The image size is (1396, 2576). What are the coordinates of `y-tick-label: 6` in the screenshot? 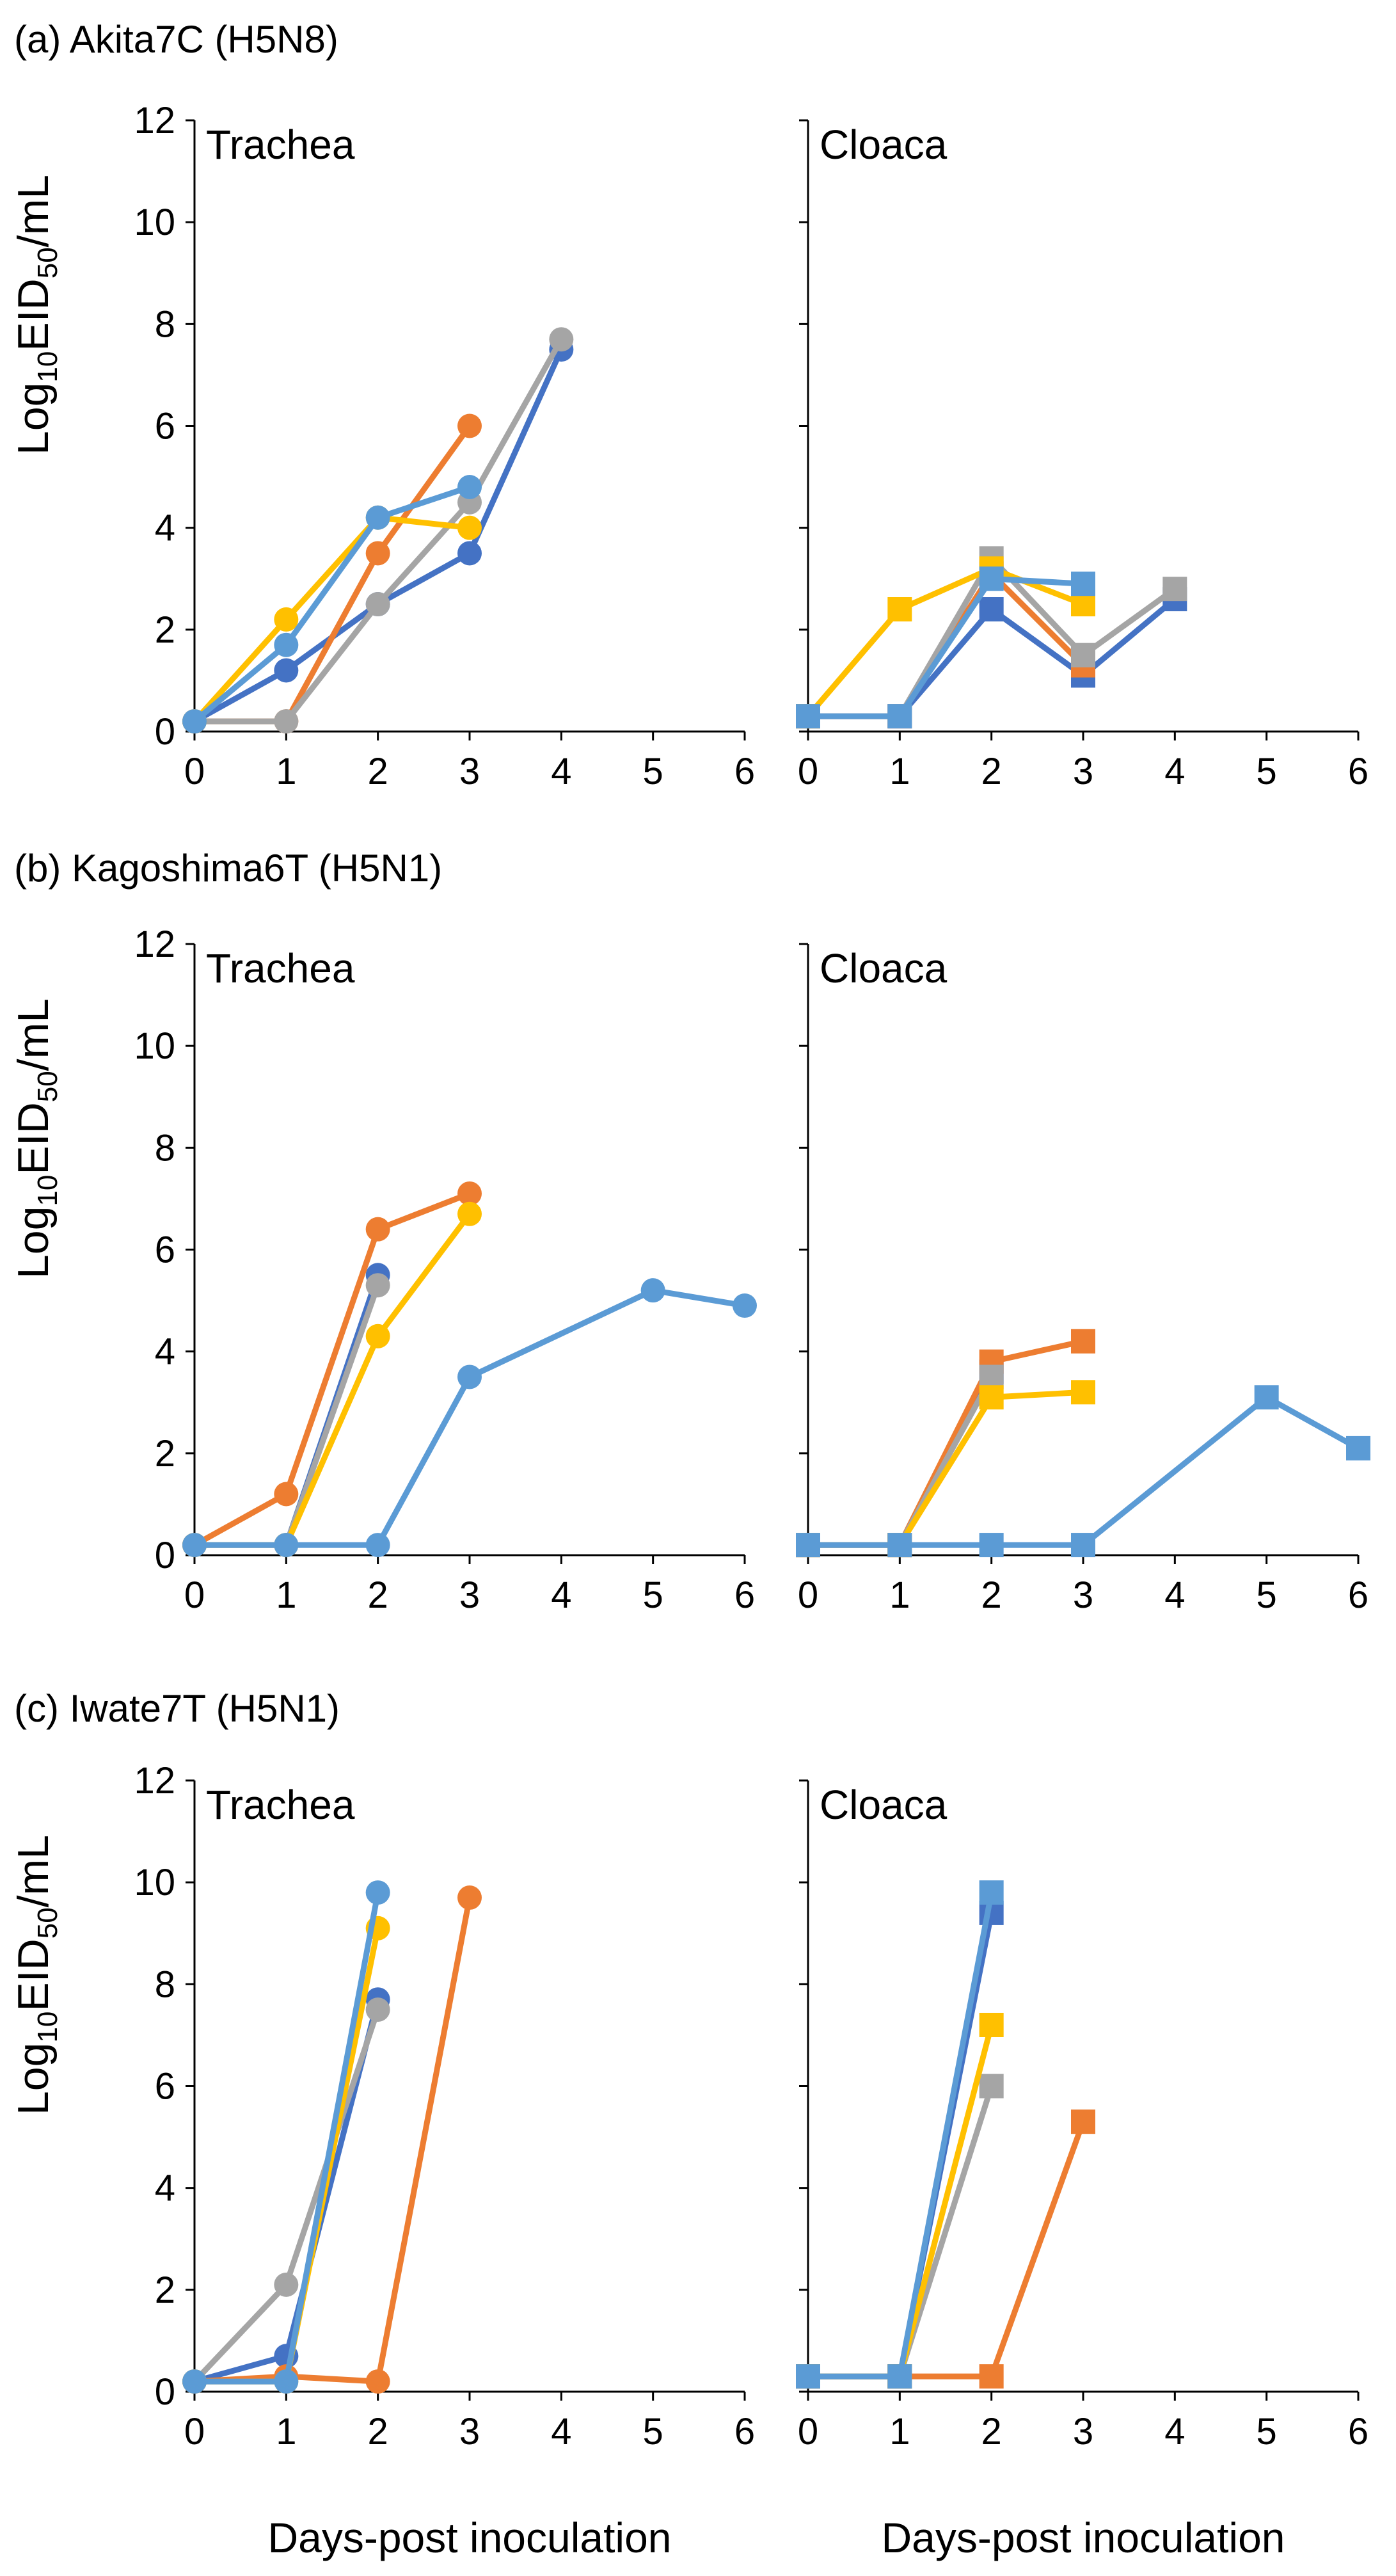 It's located at (165, 426).